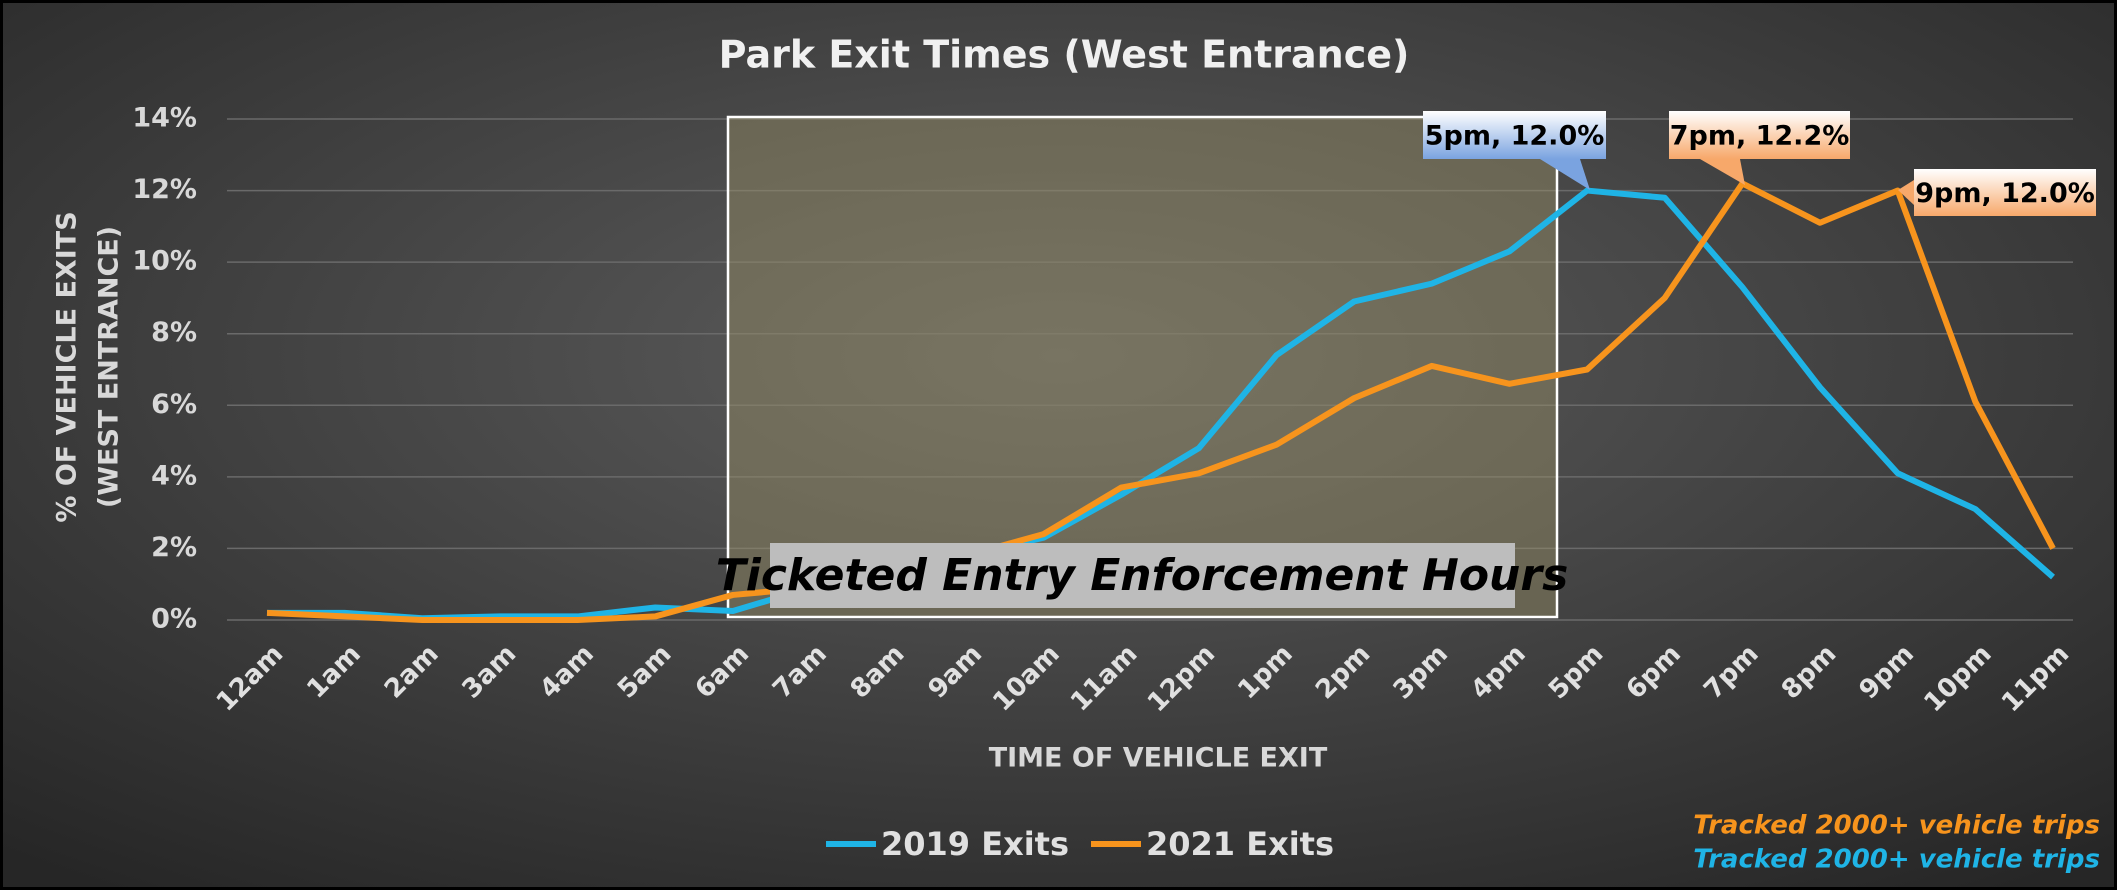  I want to click on annotation: 5pm, 12.0%, so click(1515, 136).